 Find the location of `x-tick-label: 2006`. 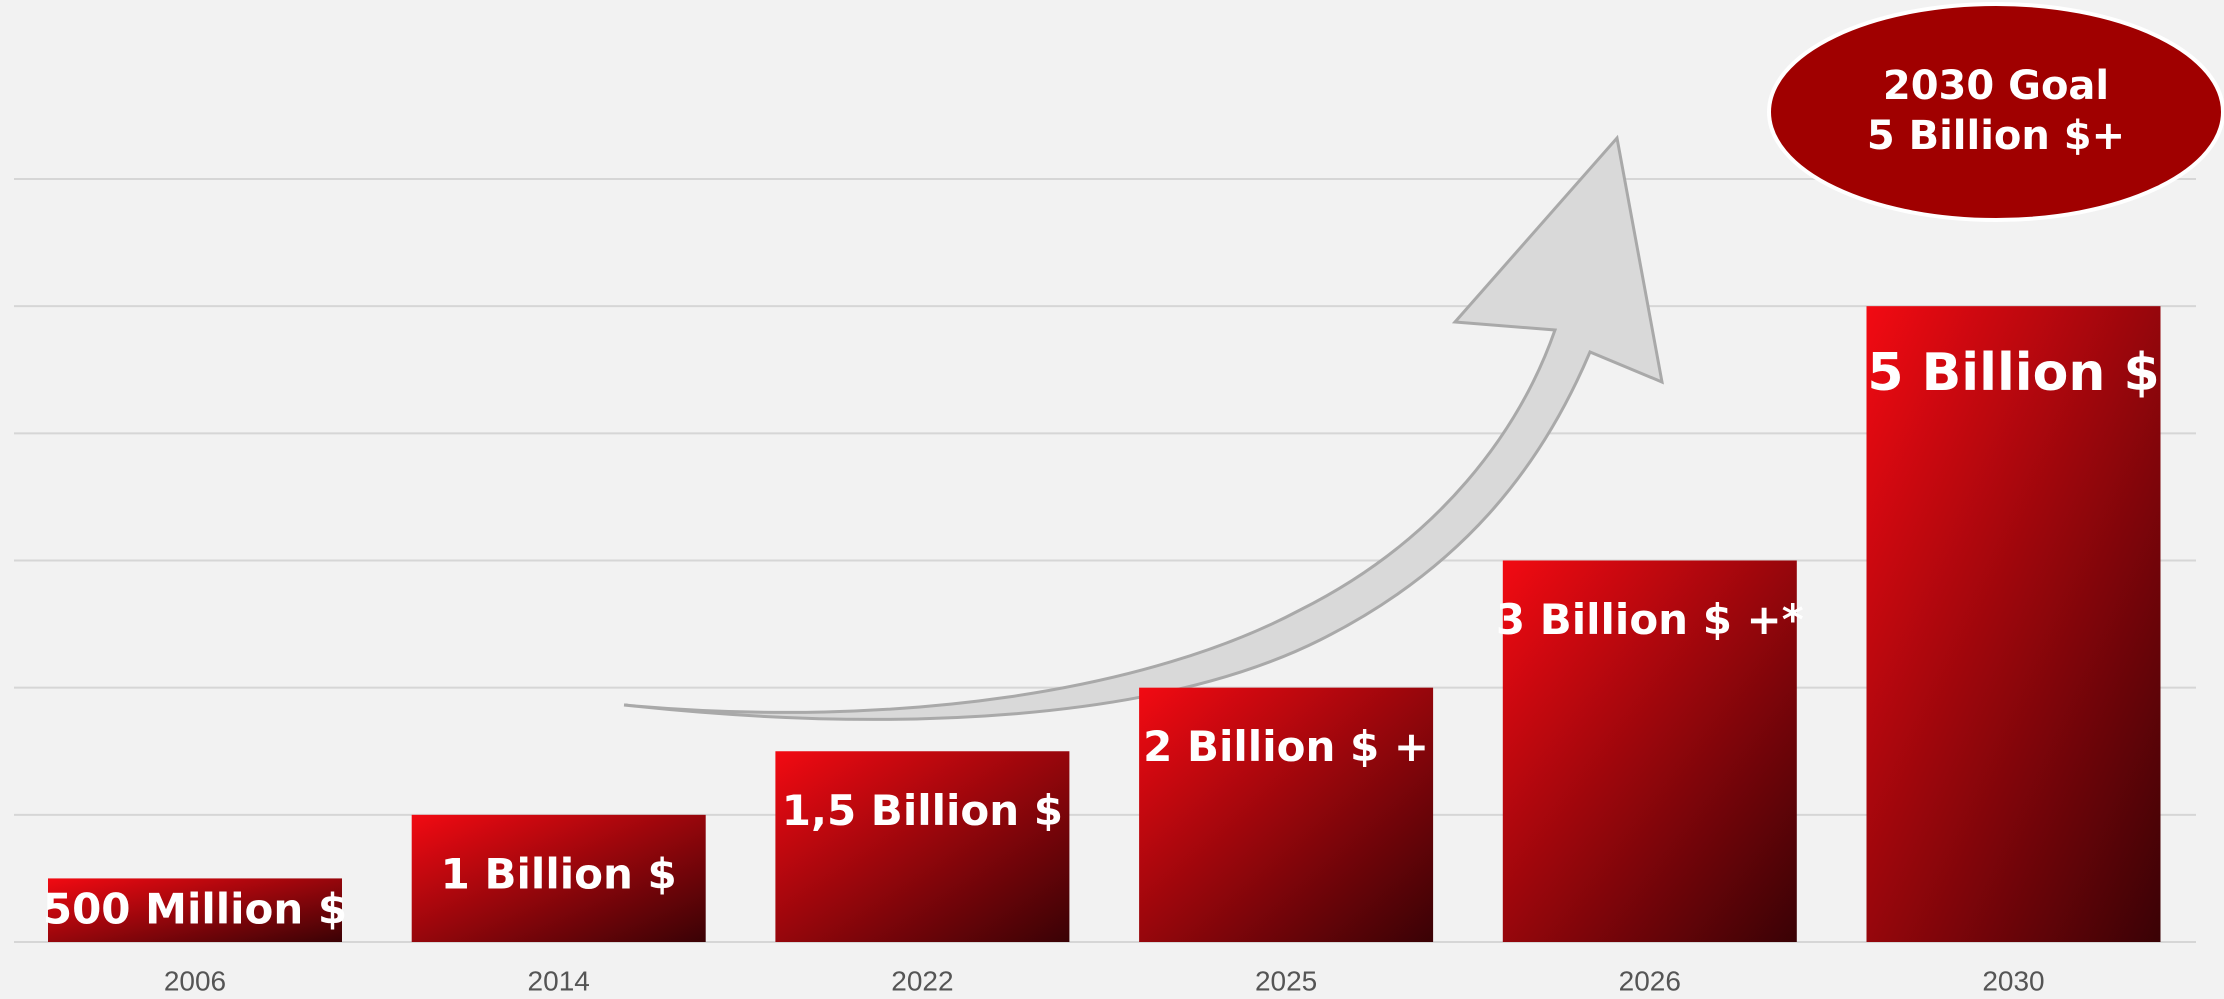

x-tick-label: 2006 is located at coordinates (195, 980).